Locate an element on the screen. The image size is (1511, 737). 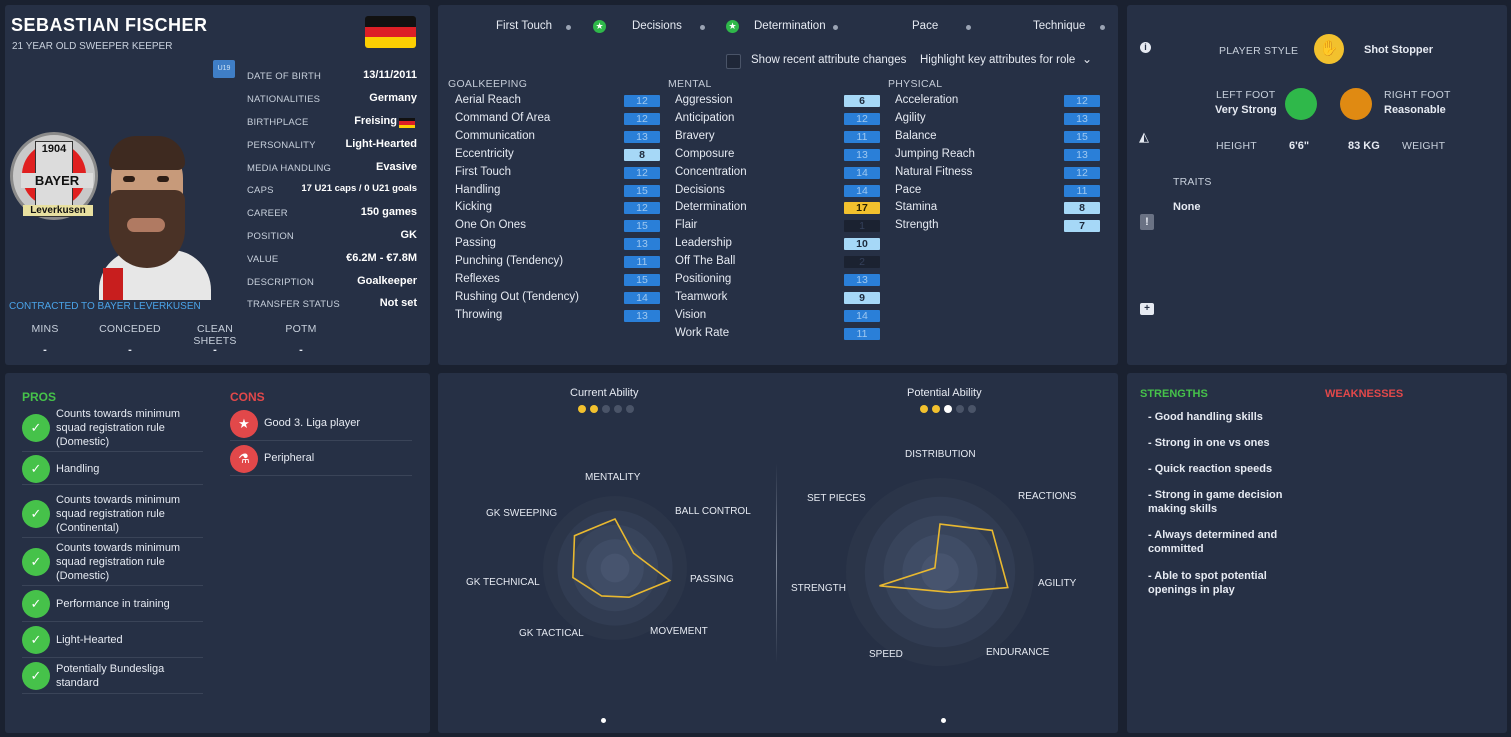
info-value: Freising is located at coordinates (375, 121).